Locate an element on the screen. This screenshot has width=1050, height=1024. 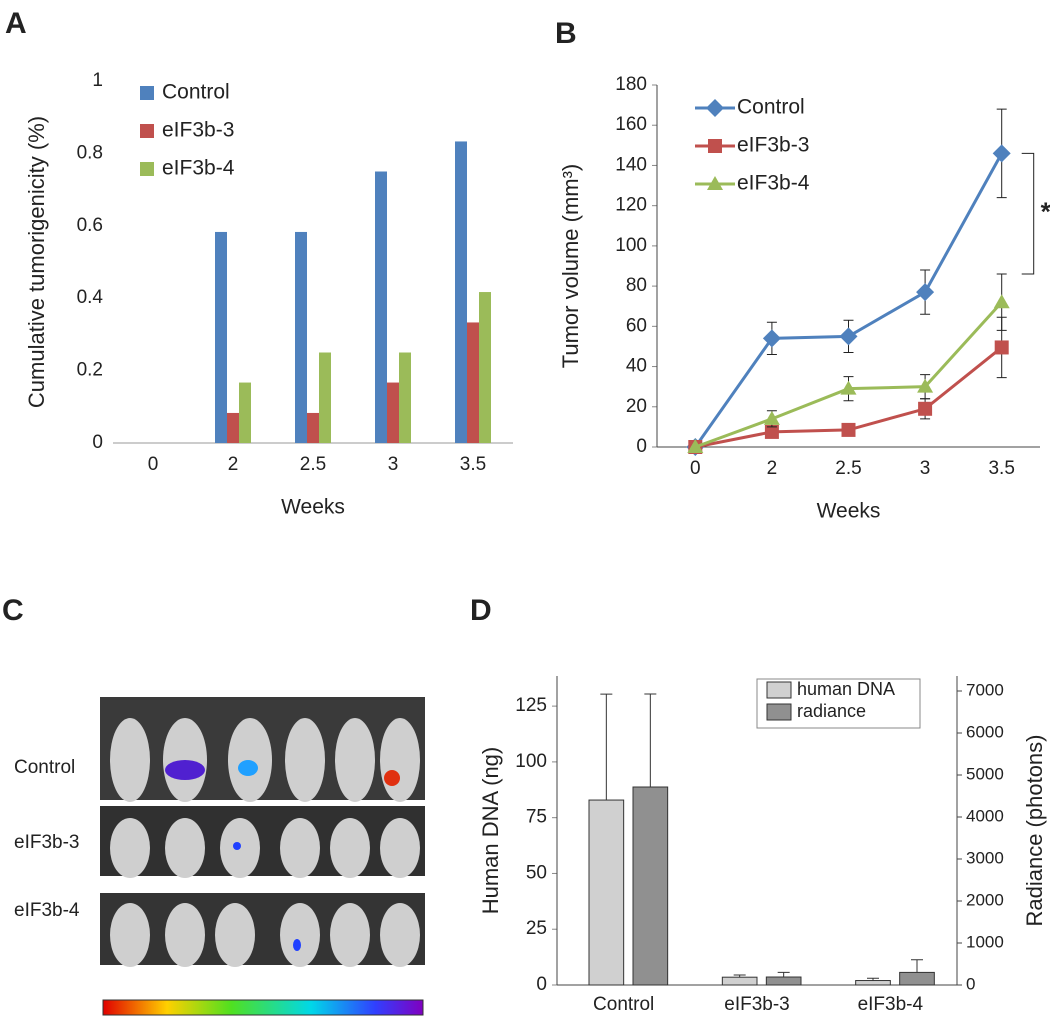
y-axis-title: Human DNA (ng) is located at coordinates (490, 831).